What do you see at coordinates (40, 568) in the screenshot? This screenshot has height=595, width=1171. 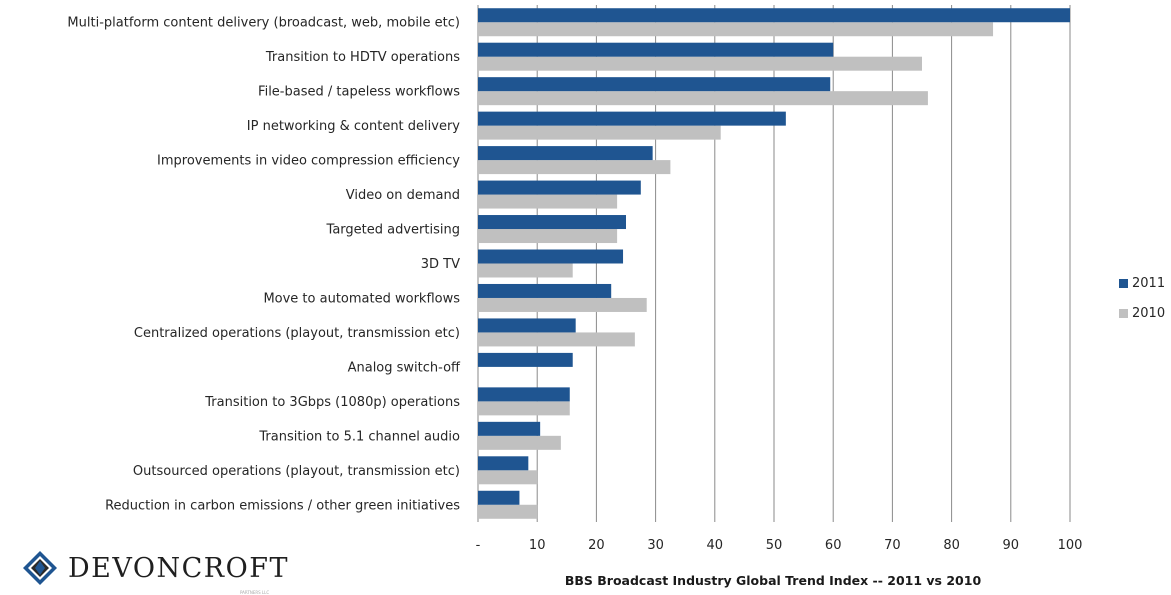 I see `diamond-logo-icon` at bounding box center [40, 568].